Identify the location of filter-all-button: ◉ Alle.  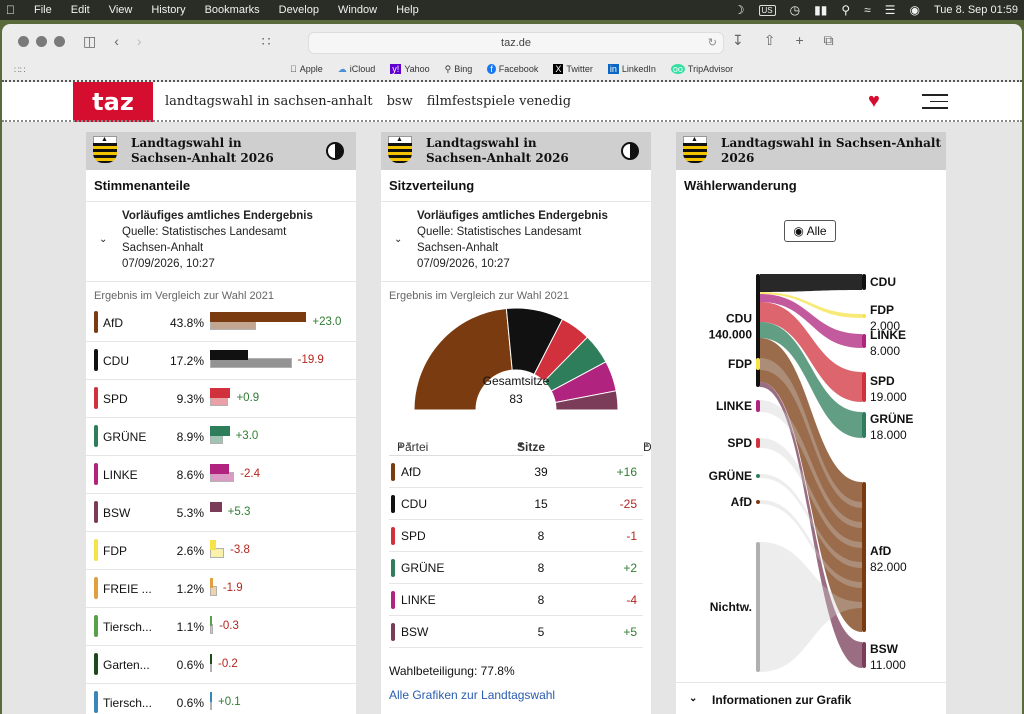
(810, 231).